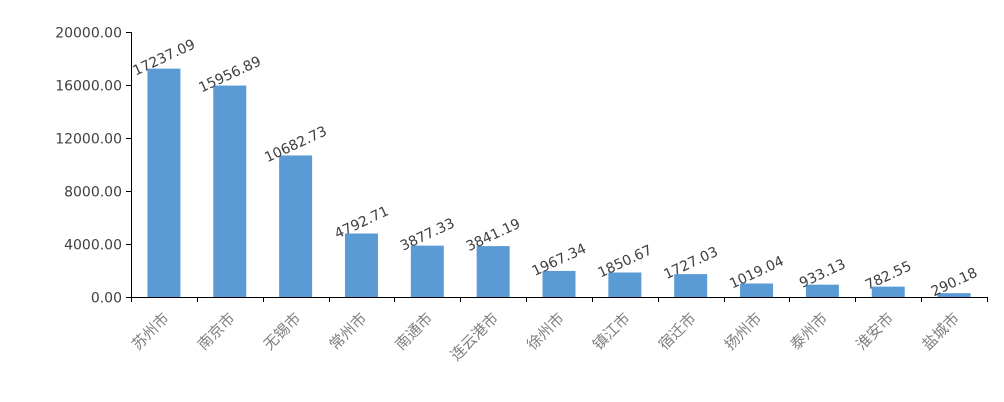 This screenshot has height=402, width=1004. I want to click on y-tick-label: 16000.00, so click(88, 87).